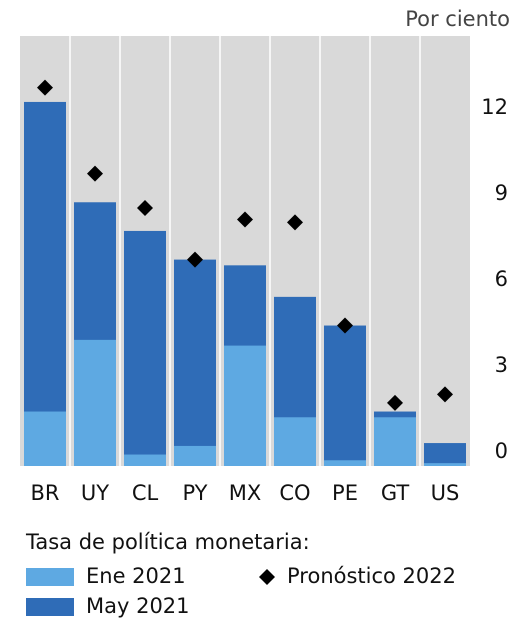  Describe the element at coordinates (501, 279) in the screenshot. I see `y-tick-label: 6` at that location.